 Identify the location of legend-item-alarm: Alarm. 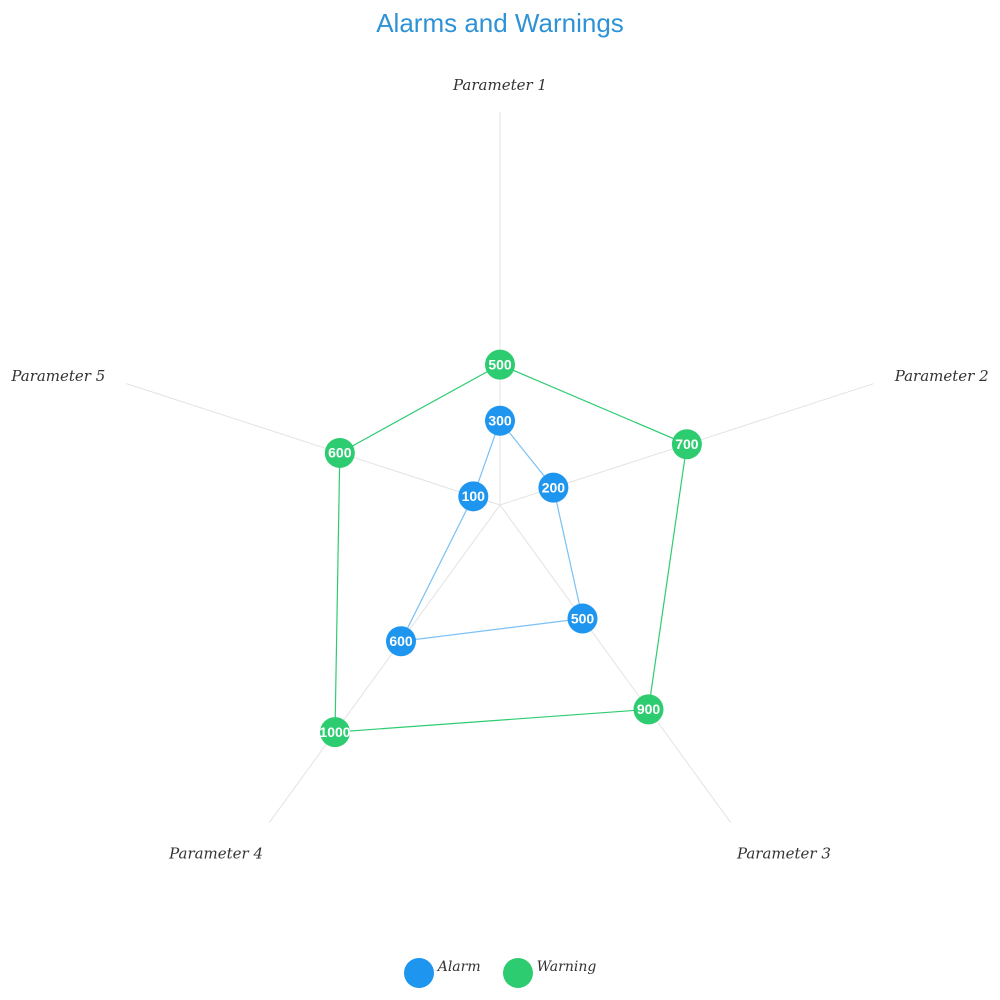
(442, 973).